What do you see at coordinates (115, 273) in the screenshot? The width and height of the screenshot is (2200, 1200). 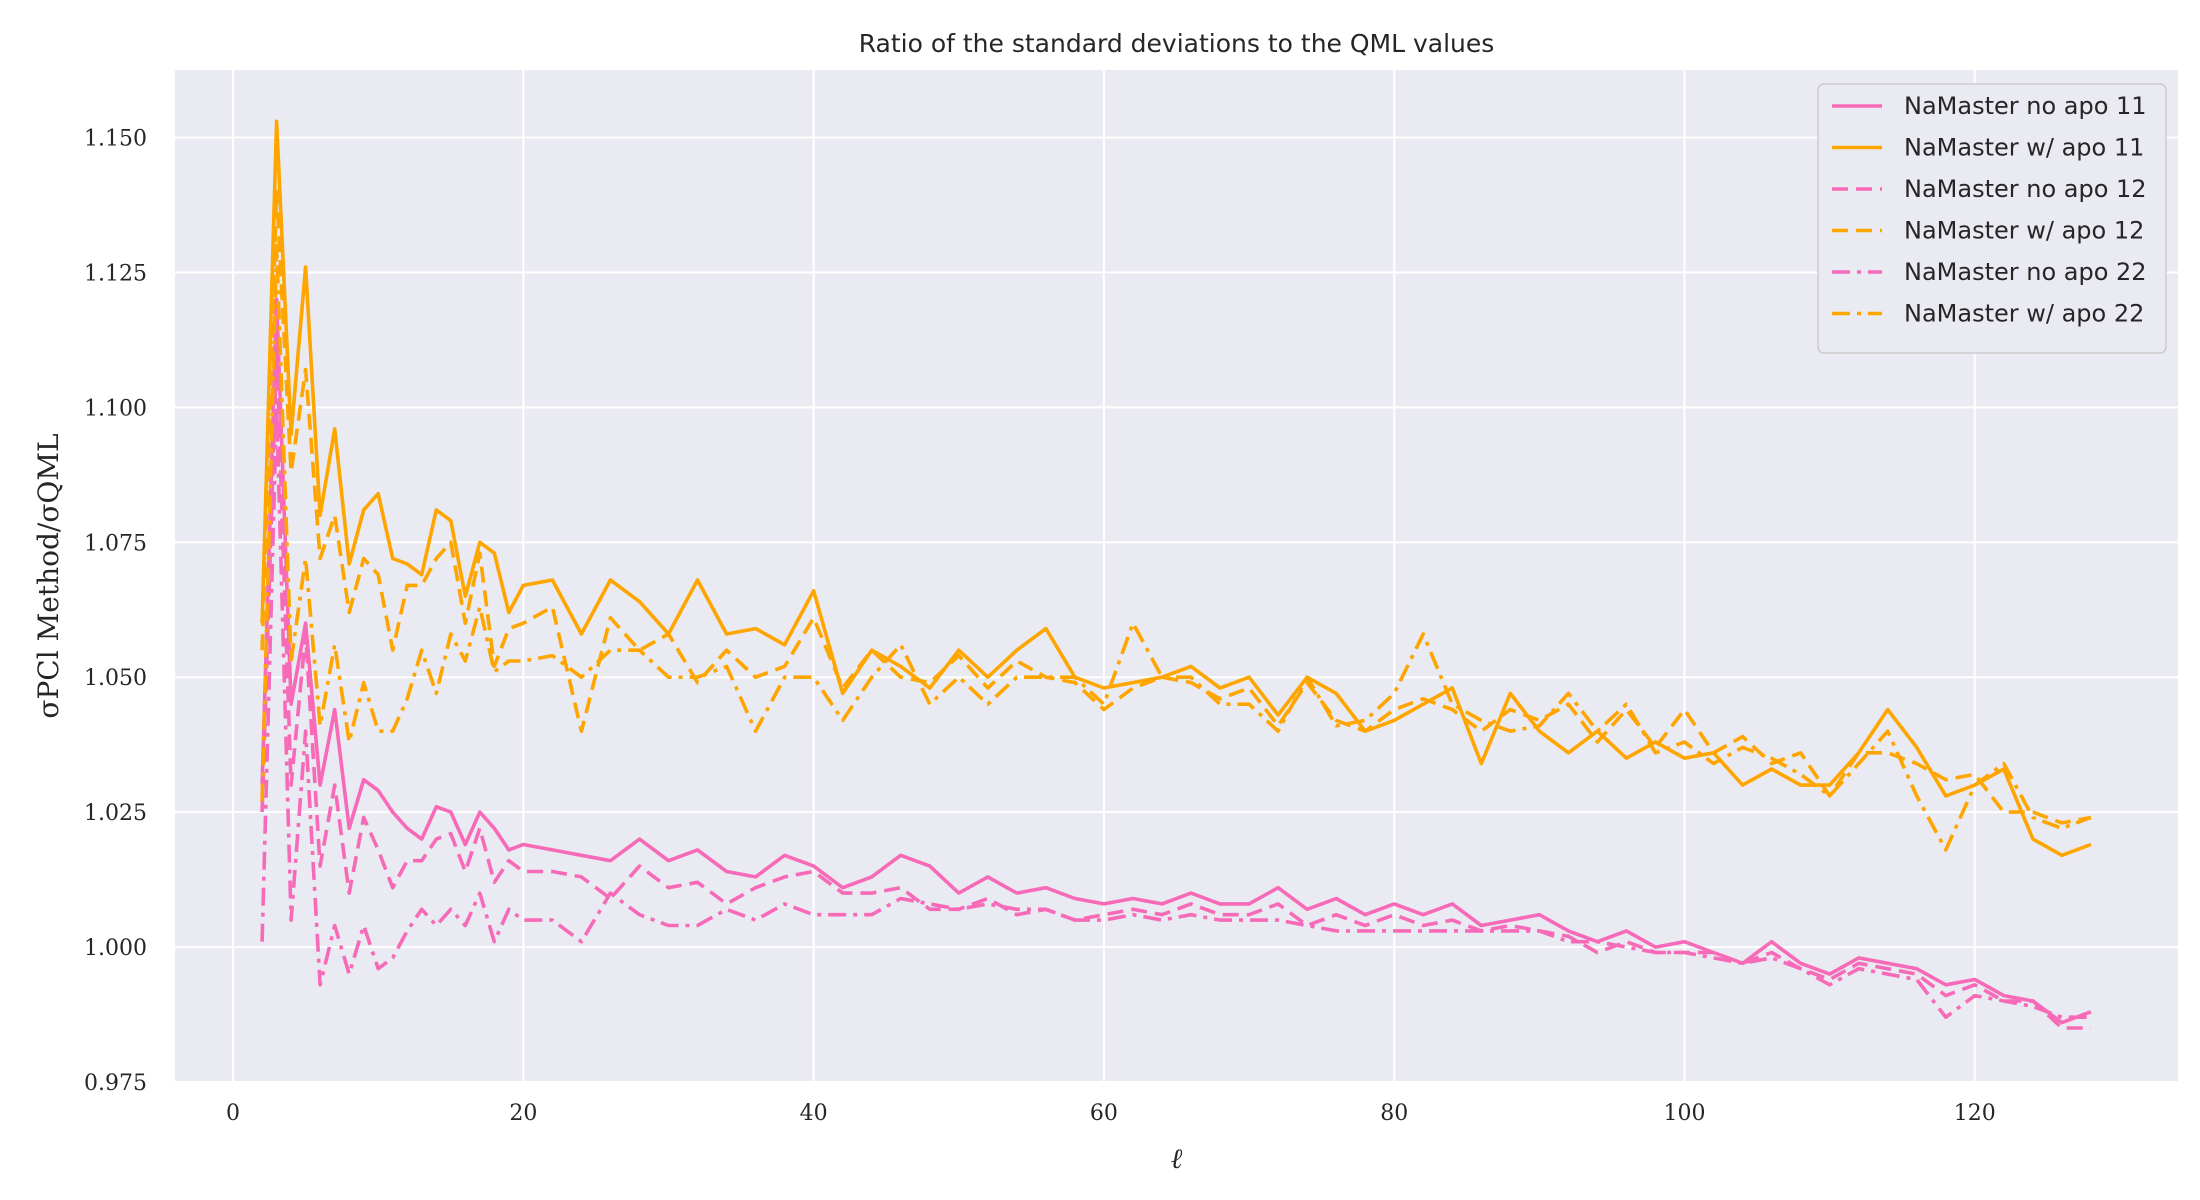 I see `y-tick-label: 1.125` at bounding box center [115, 273].